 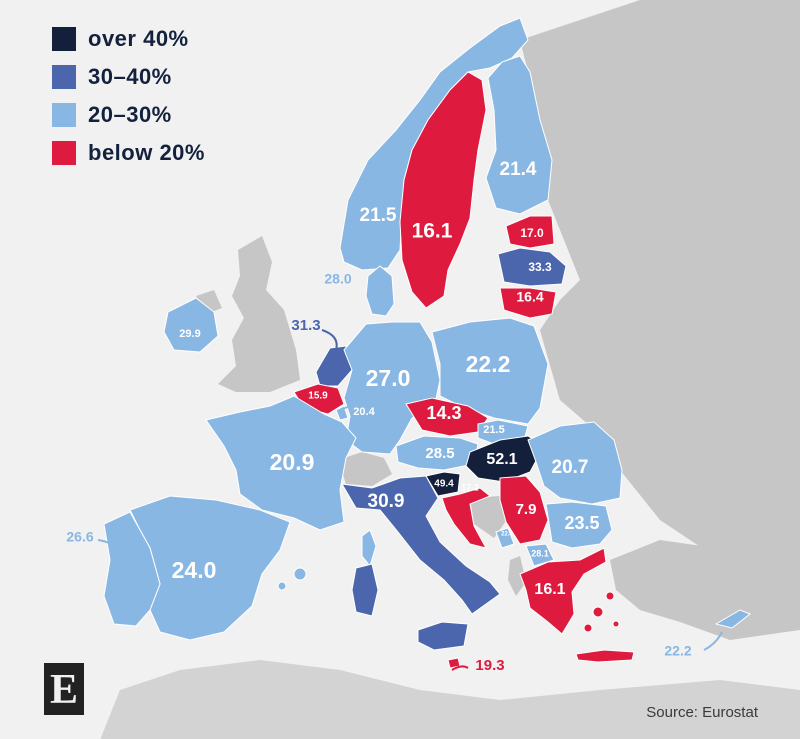 I want to click on legend-item-20-30: 20–30%, so click(x=128, y=115).